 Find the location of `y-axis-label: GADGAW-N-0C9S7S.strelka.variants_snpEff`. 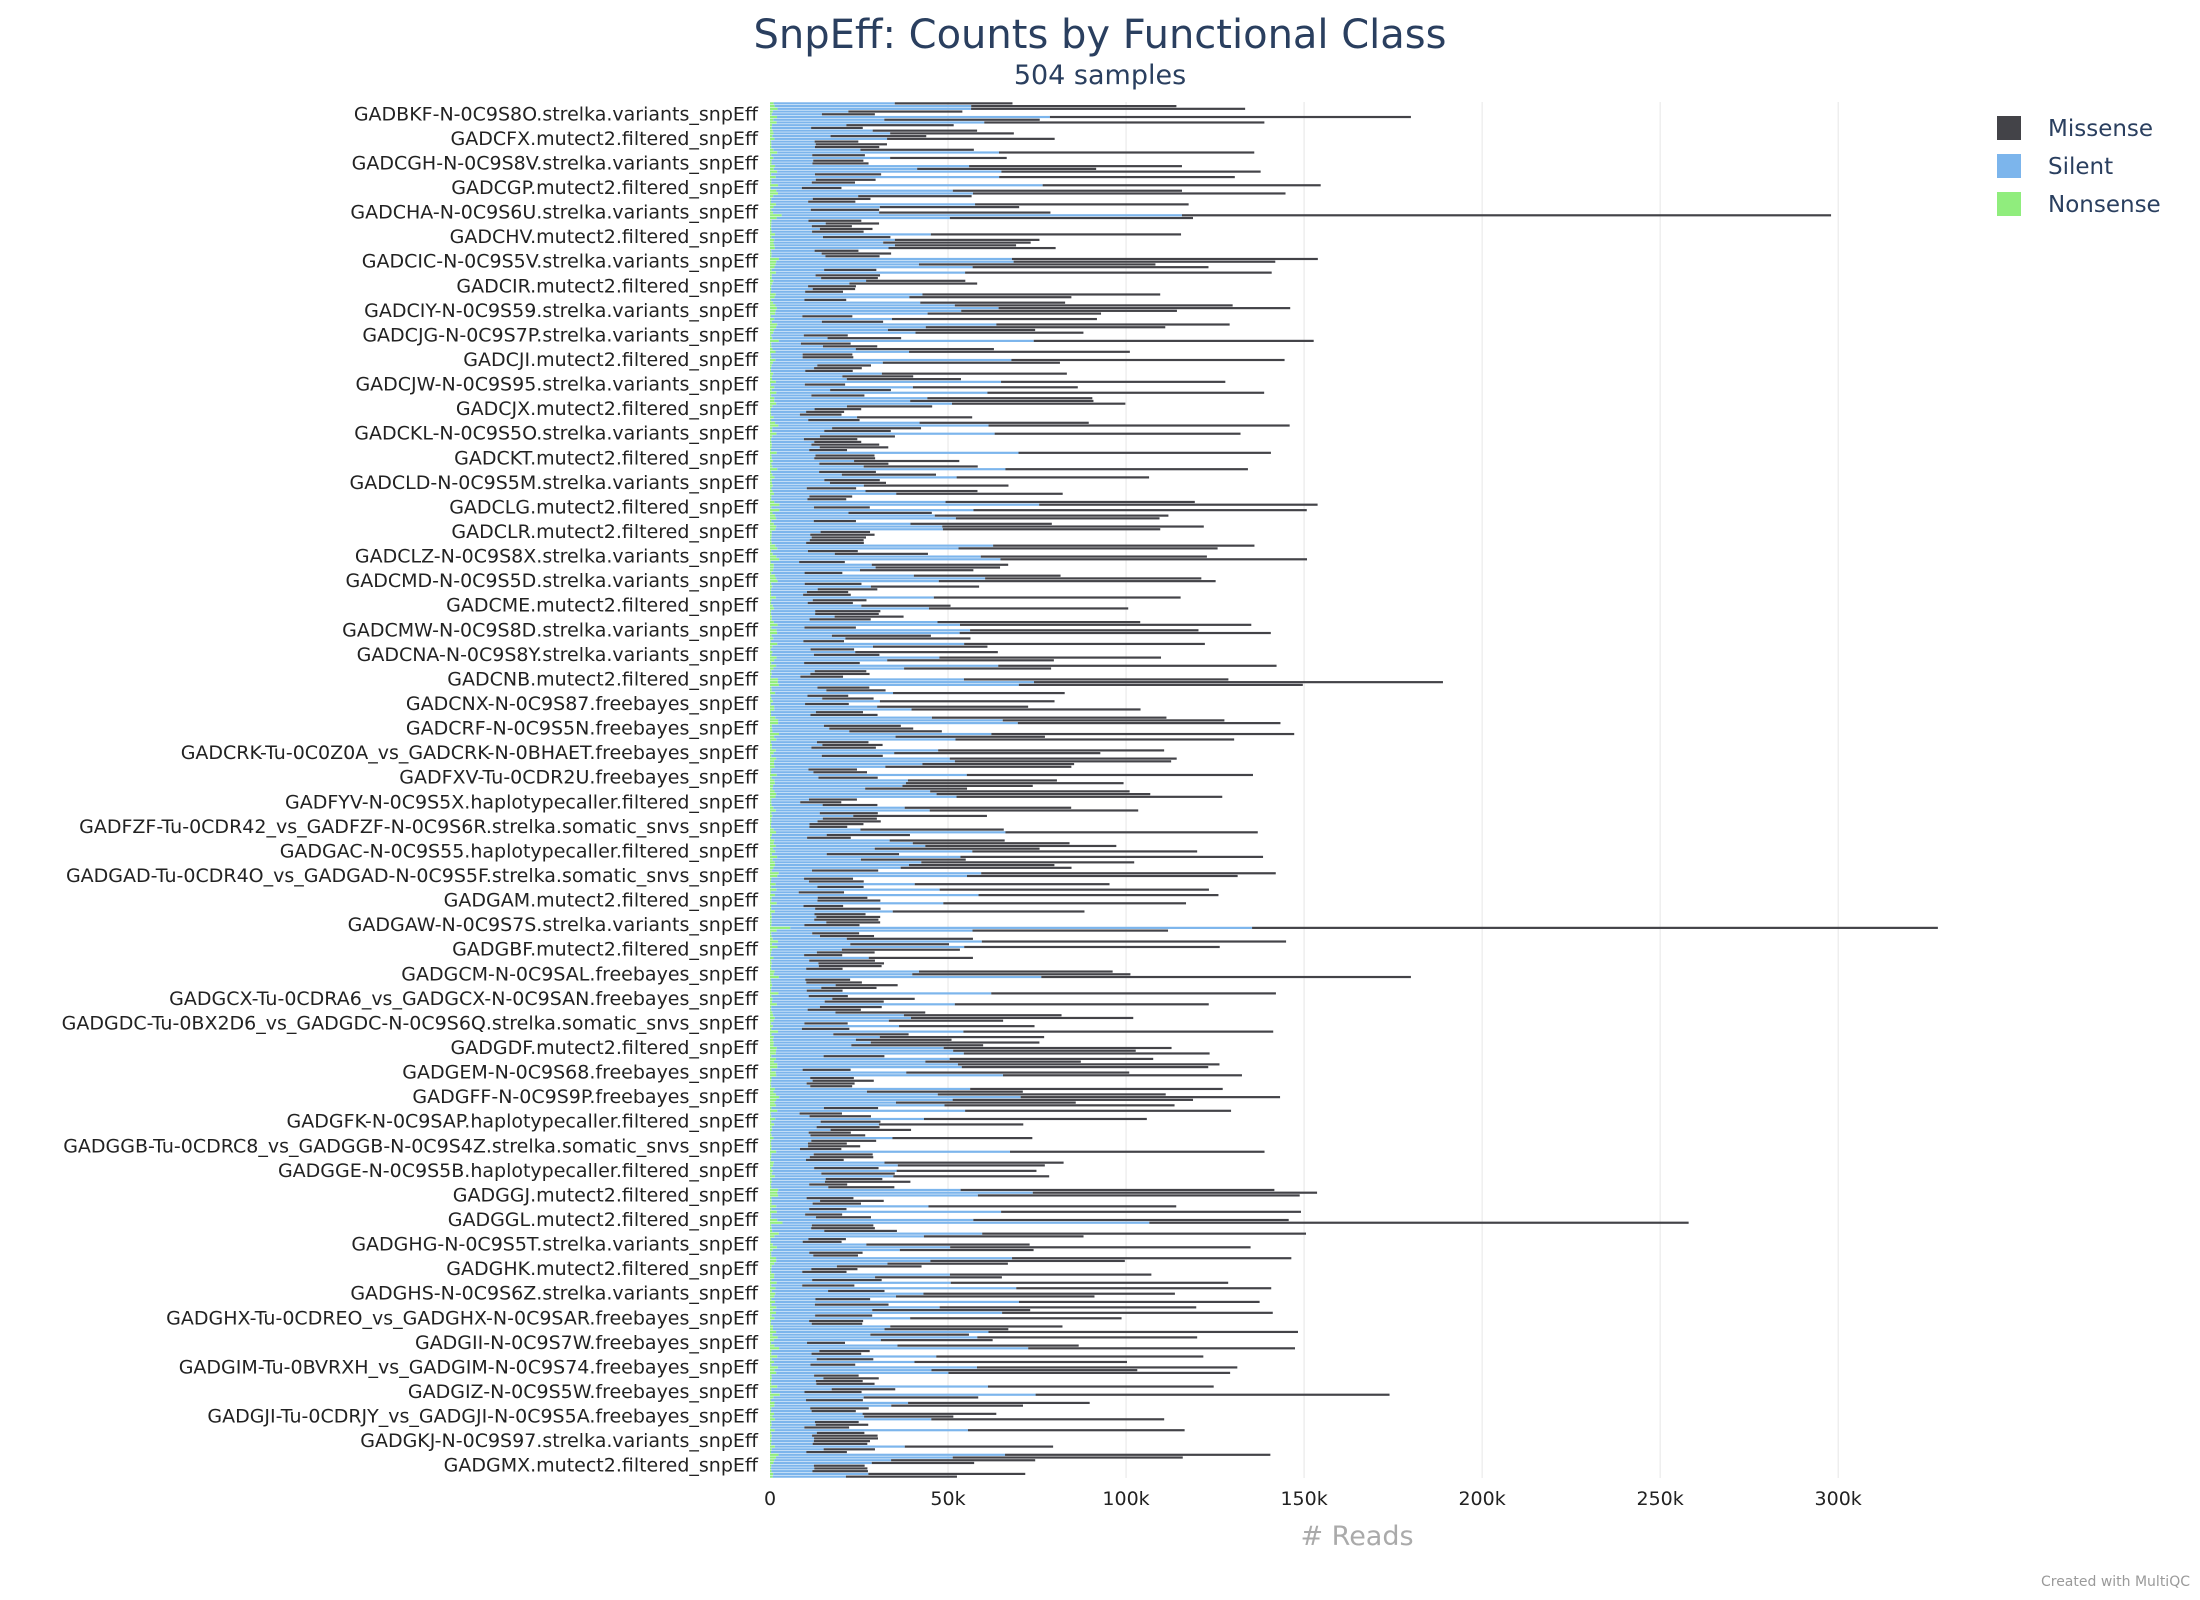

y-axis-label: GADGAW-N-0C9S7S.strelka.variants_snpEff is located at coordinates (553, 925).